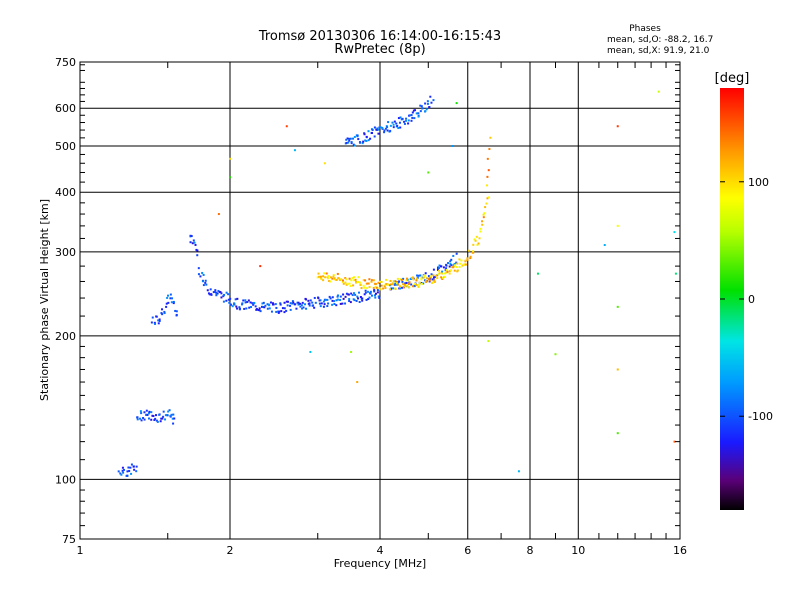  What do you see at coordinates (380, 563) in the screenshot?
I see `x-axis-label: Frequency [MHz]` at bounding box center [380, 563].